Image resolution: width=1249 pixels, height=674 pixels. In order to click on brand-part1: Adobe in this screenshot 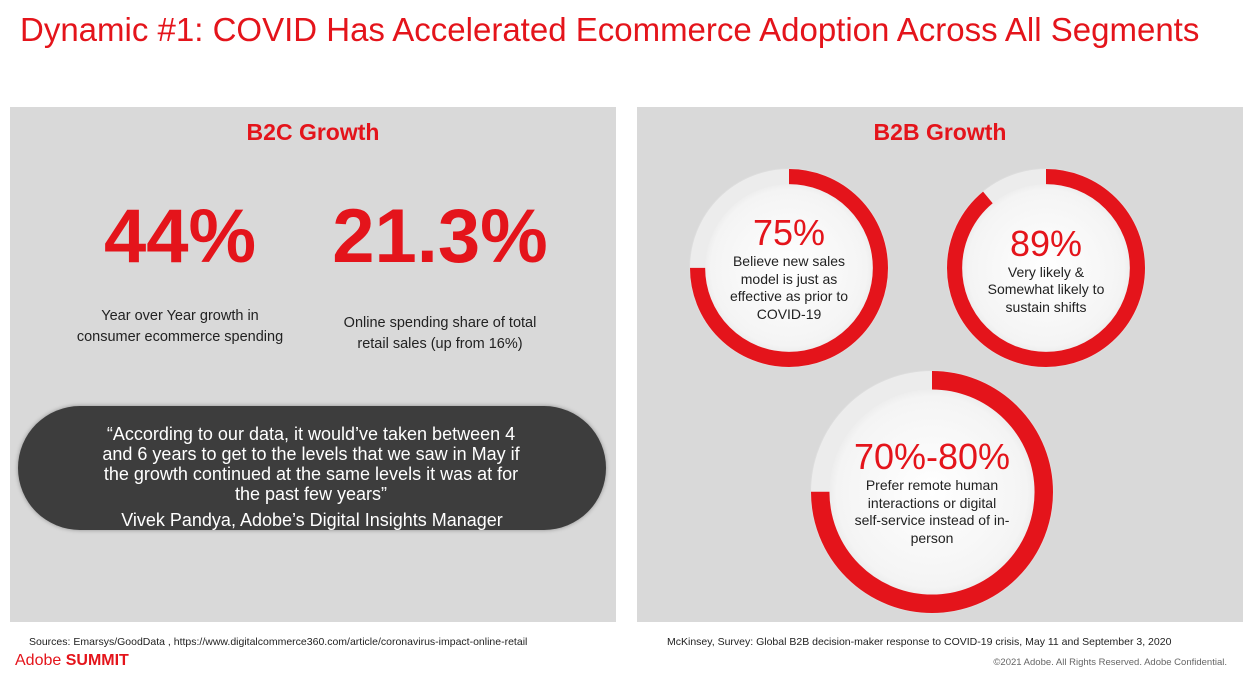, I will do `click(40, 660)`.